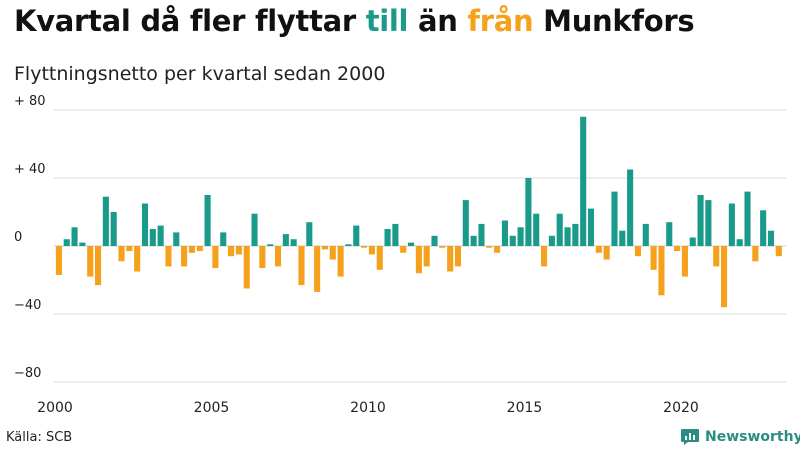 This screenshot has width=800, height=450. What do you see at coordinates (18, 237) in the screenshot?
I see `y-tick-label: 0` at bounding box center [18, 237].